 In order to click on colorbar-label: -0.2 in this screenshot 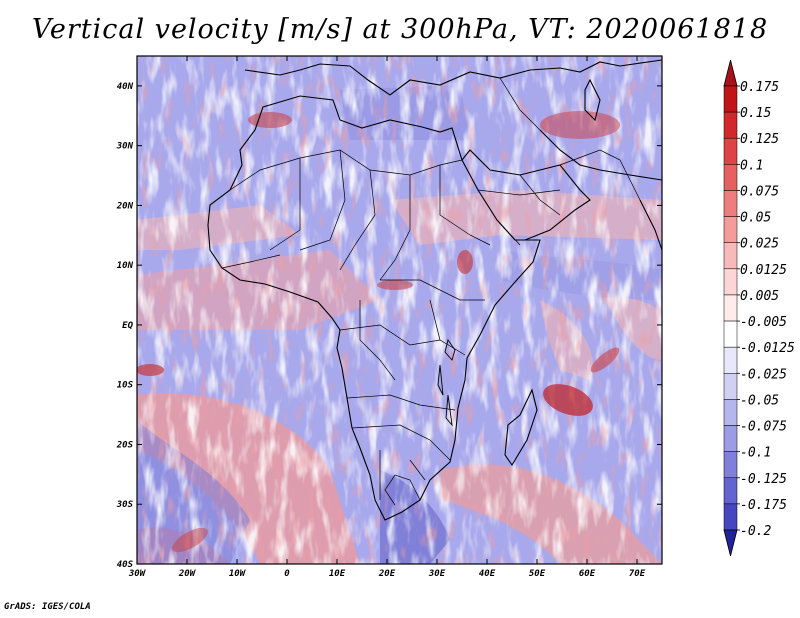, I will do `click(755, 531)`.